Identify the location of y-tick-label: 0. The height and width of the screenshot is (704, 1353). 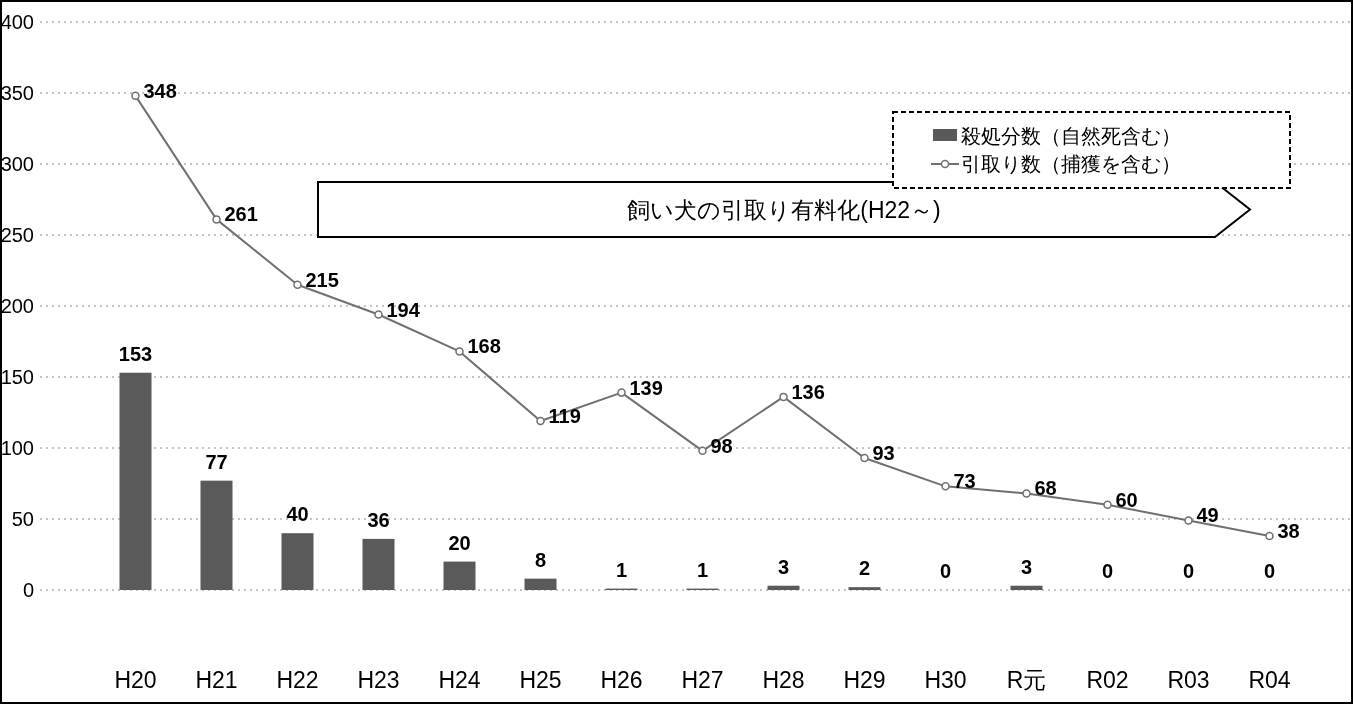
(28, 590).